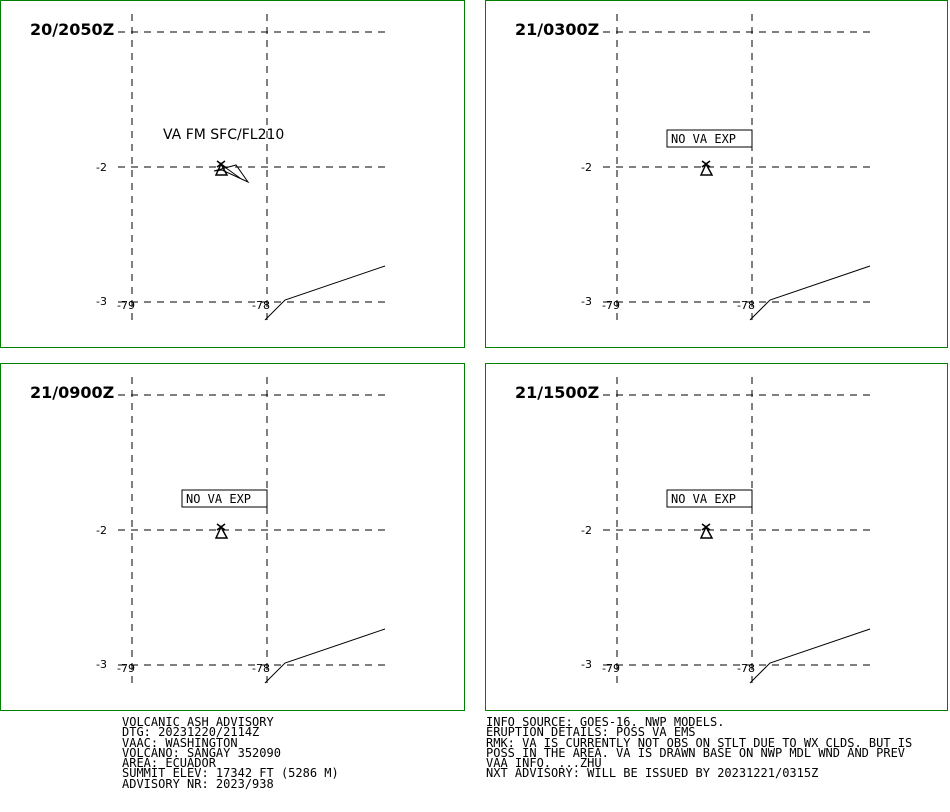 The height and width of the screenshot is (812, 950). Describe the element at coordinates (557, 29) in the screenshot. I see `valid-time: 21/0300Z` at that location.